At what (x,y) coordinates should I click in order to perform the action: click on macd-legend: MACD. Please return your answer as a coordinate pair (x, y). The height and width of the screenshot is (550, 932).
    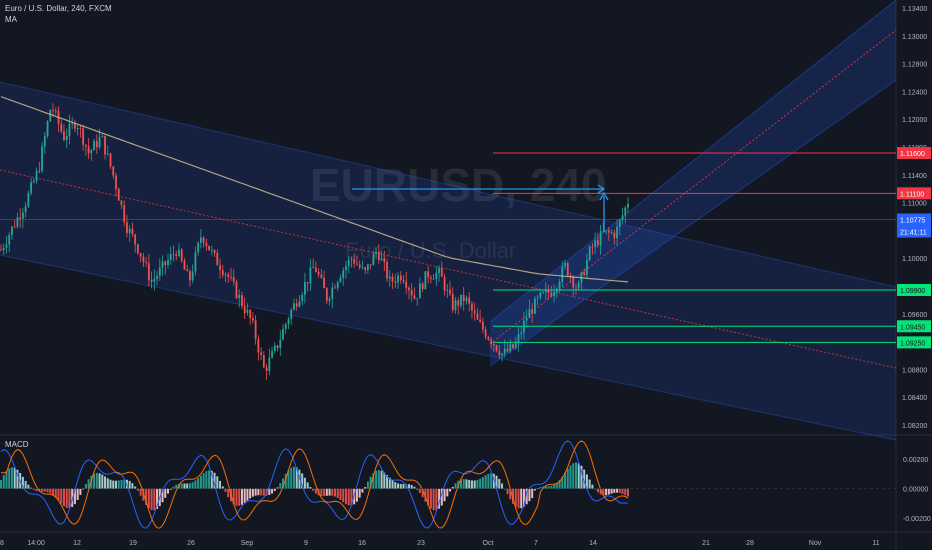
    Looking at the image, I should click on (17, 444).